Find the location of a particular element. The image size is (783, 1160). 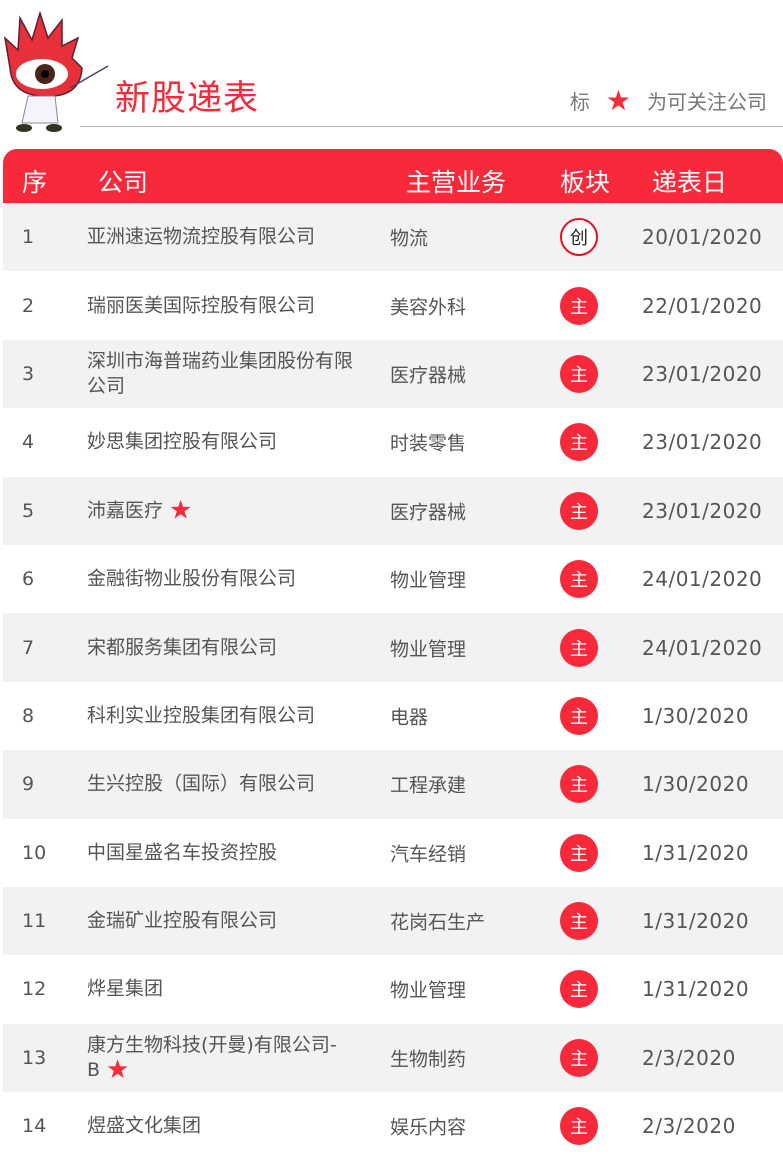

business: 电器 is located at coordinates (409, 717).